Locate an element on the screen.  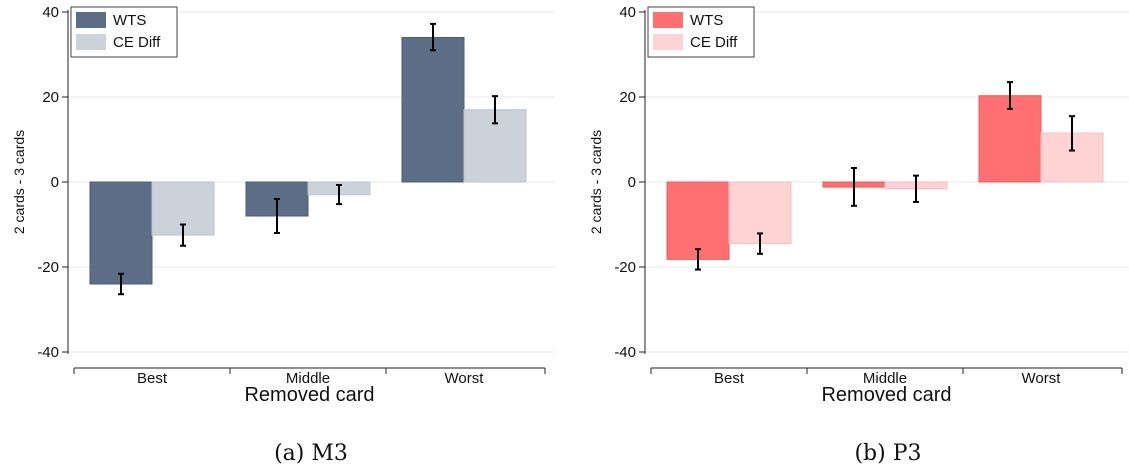
figure-caption: (b) P3 is located at coordinates (887, 453).